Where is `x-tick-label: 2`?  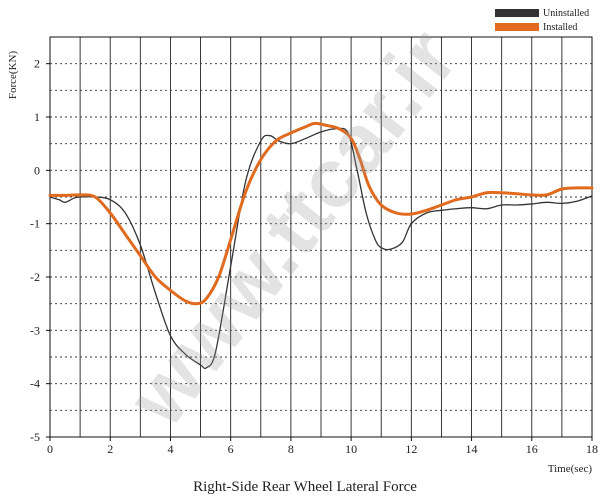 x-tick-label: 2 is located at coordinates (110, 449).